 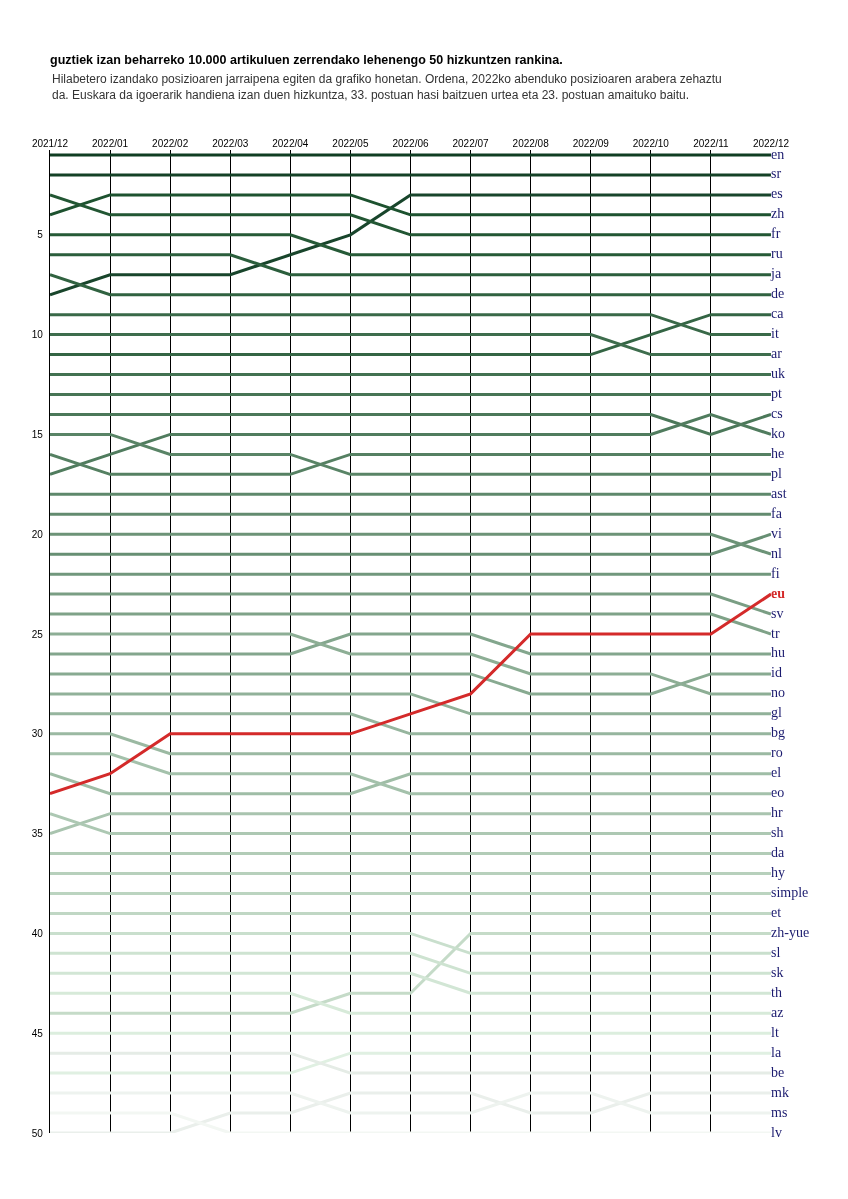 What do you see at coordinates (775, 1032) in the screenshot?
I see `series-label: lt` at bounding box center [775, 1032].